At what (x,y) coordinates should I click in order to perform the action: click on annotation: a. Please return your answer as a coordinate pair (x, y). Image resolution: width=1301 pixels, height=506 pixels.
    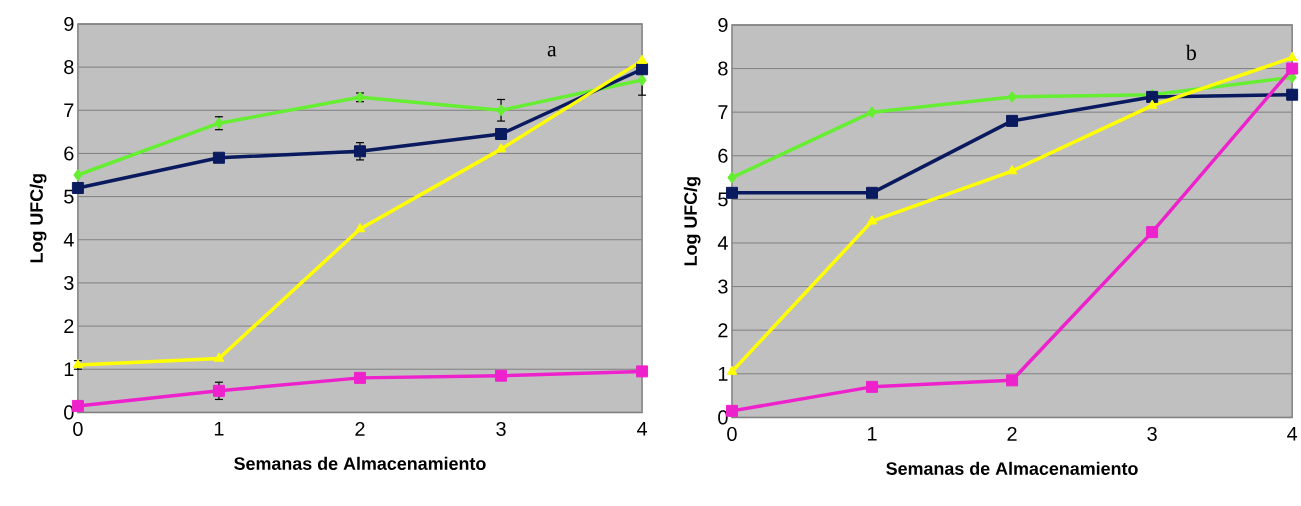
    Looking at the image, I should click on (552, 51).